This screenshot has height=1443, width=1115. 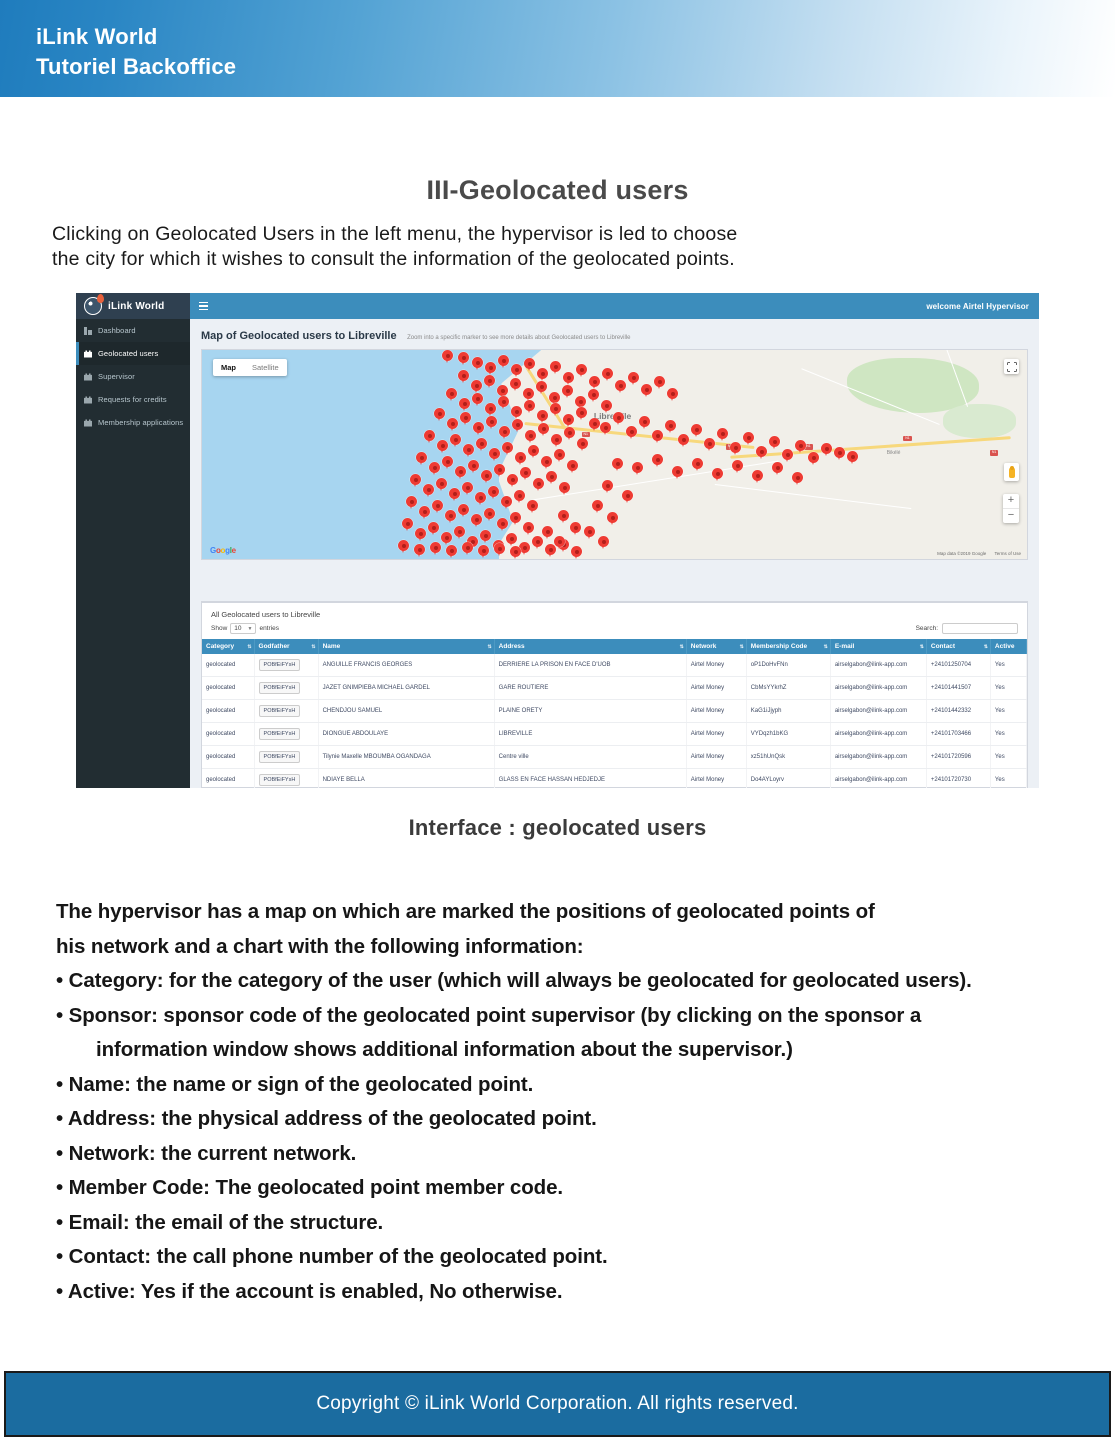 What do you see at coordinates (612, 416) in the screenshot?
I see `map-city-label: Libreville` at bounding box center [612, 416].